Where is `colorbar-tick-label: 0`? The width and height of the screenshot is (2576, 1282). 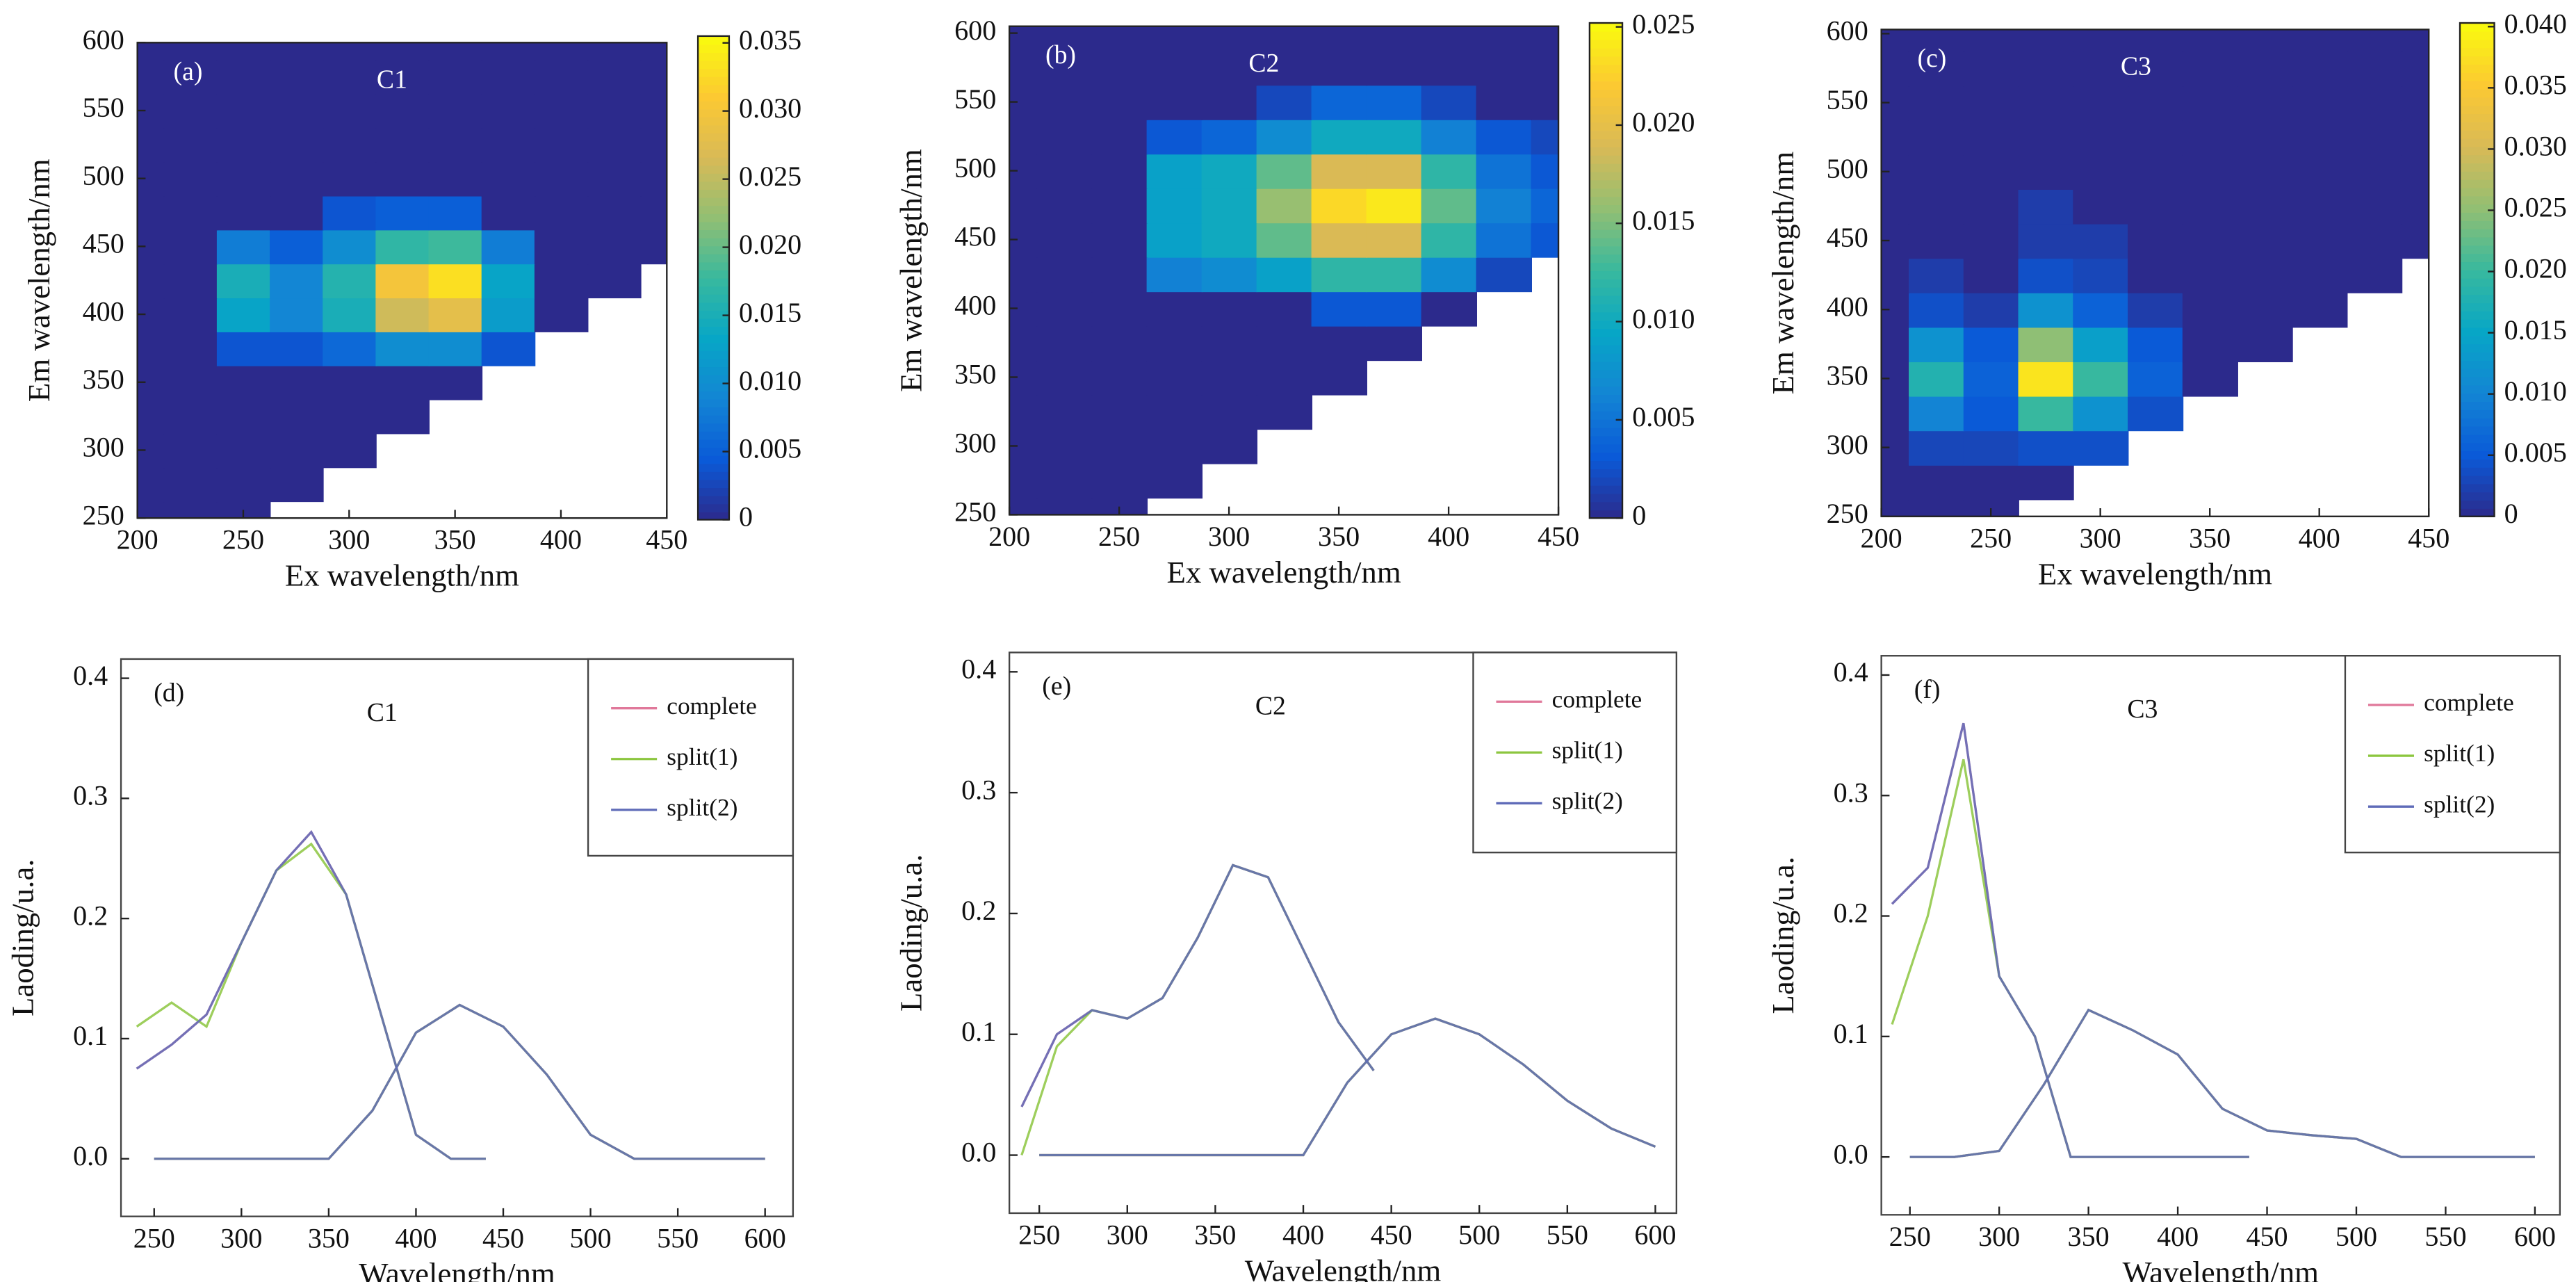
colorbar-tick-label: 0 is located at coordinates (2511, 513).